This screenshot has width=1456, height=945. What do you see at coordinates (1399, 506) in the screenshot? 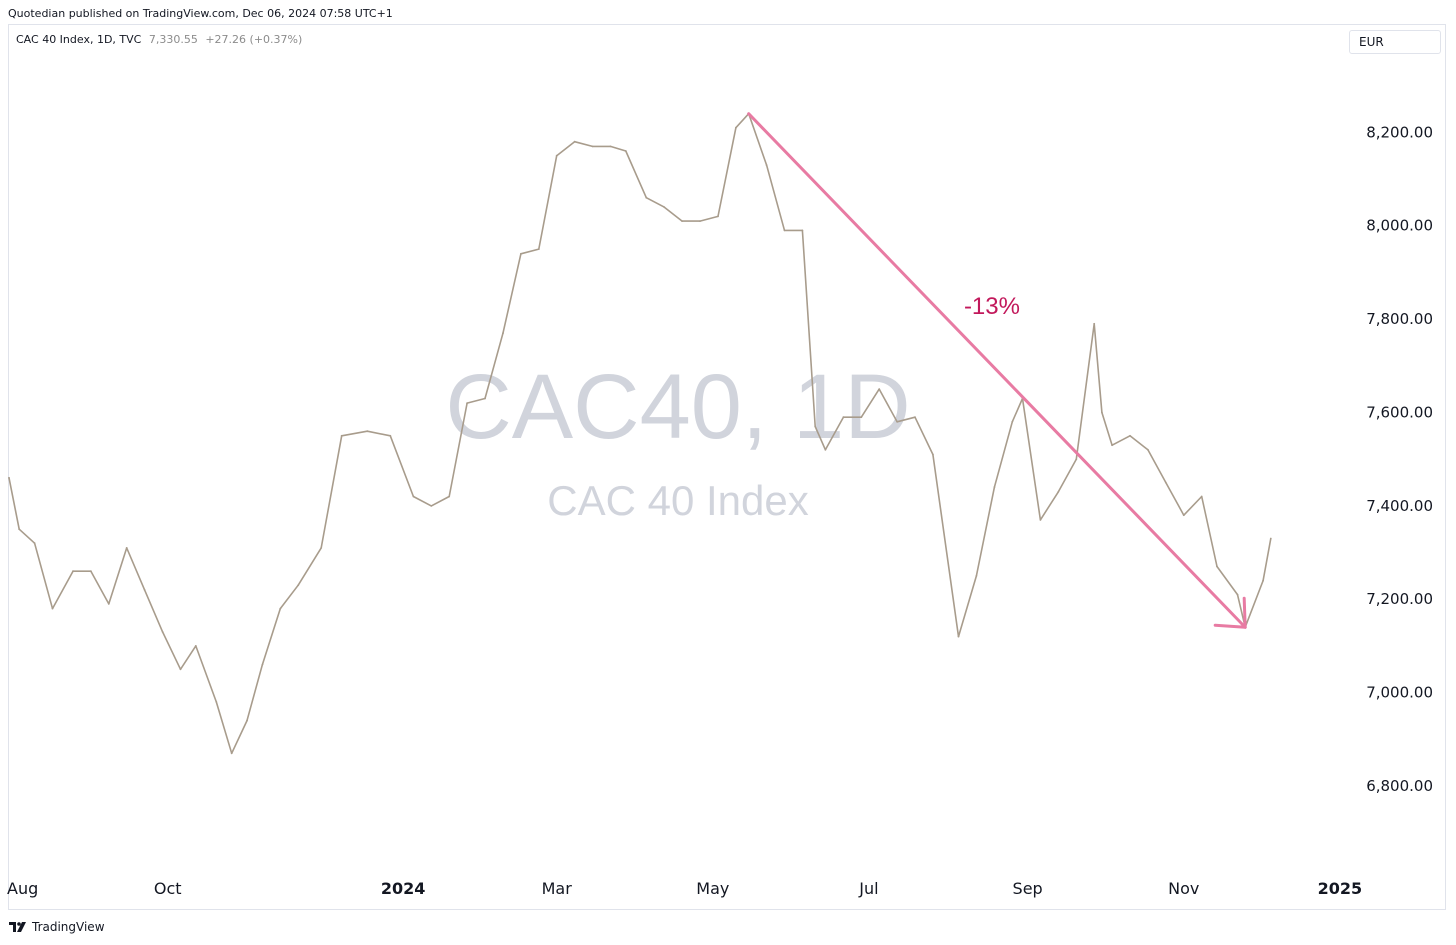
I see `y-tick-label: 7,400.00` at bounding box center [1399, 506].